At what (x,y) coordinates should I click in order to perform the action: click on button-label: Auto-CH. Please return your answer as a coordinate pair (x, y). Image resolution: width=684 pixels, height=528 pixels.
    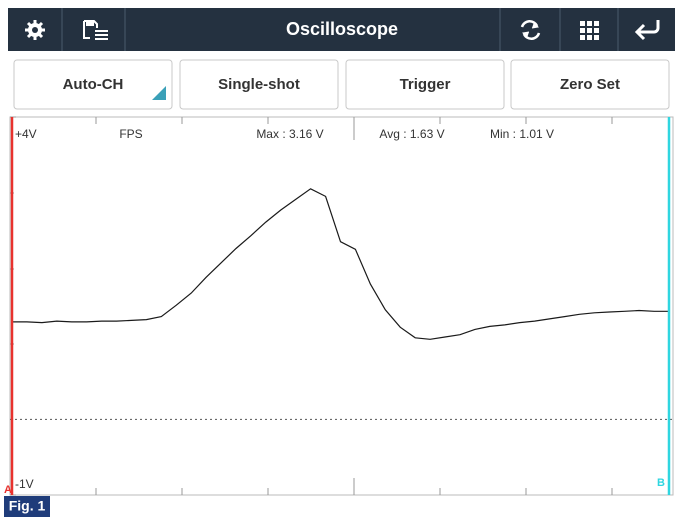
    Looking at the image, I should click on (93, 84).